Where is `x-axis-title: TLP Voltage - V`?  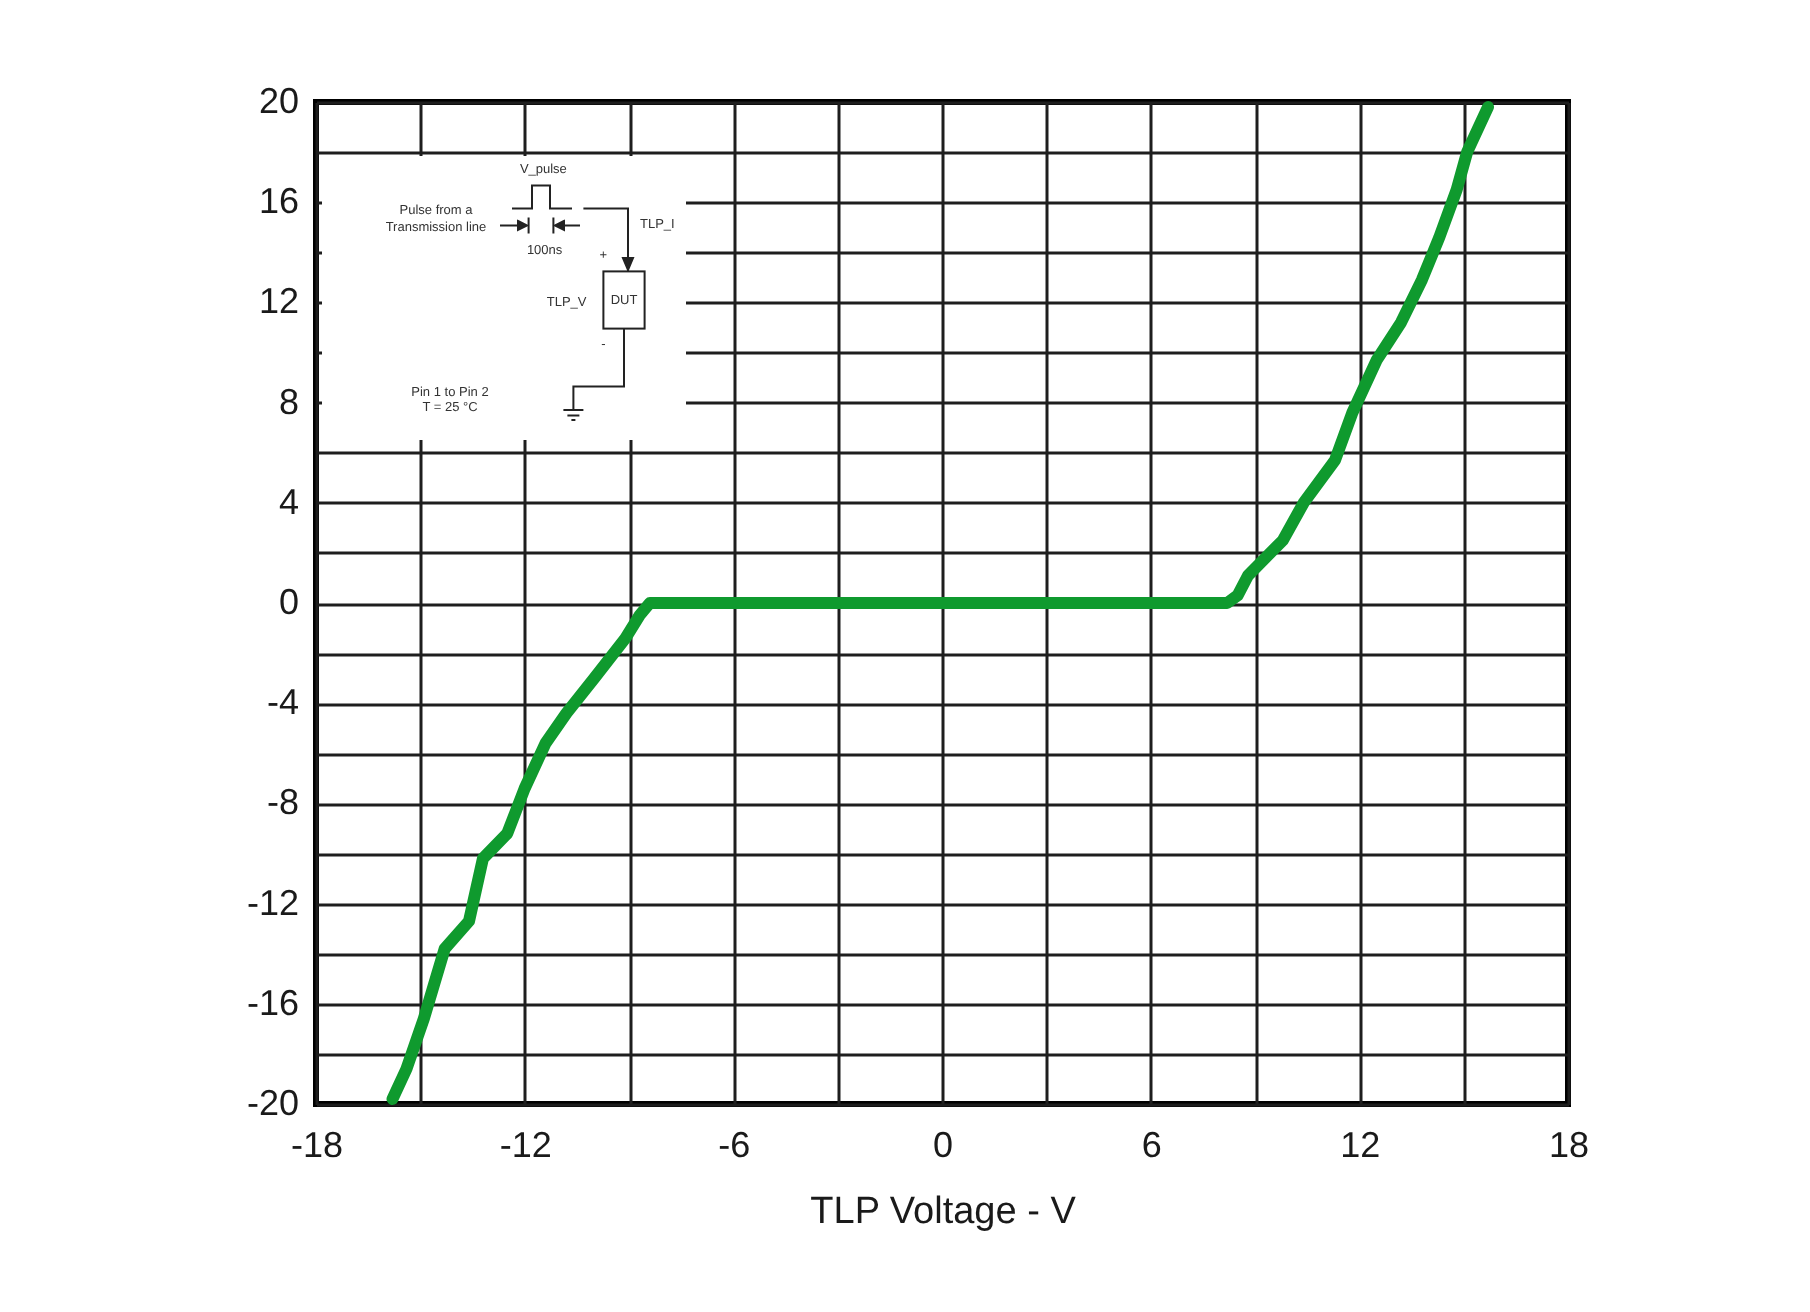
x-axis-title: TLP Voltage - V is located at coordinates (943, 1212).